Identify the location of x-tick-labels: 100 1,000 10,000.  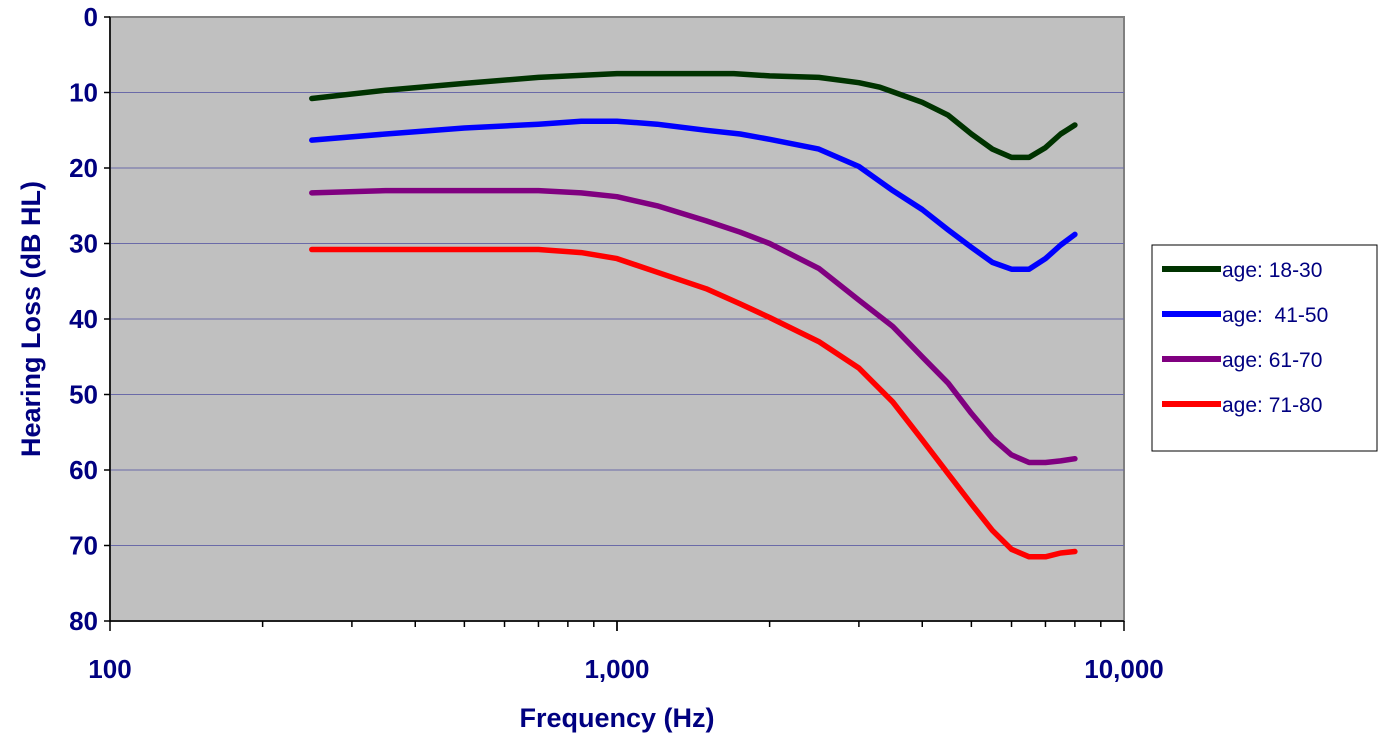
(626, 652).